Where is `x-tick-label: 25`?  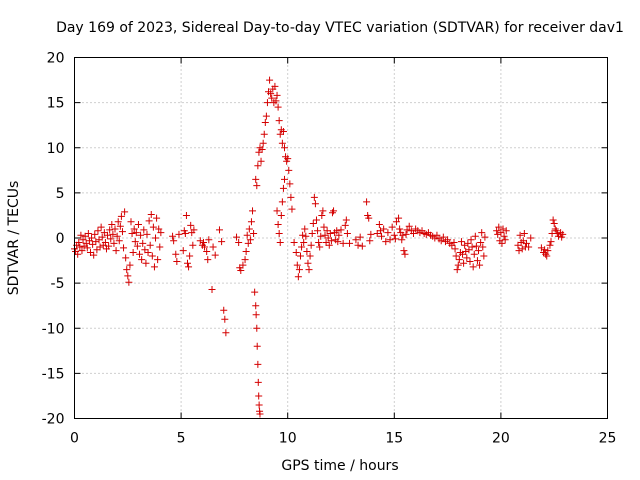
x-tick-label: 25 is located at coordinates (608, 439).